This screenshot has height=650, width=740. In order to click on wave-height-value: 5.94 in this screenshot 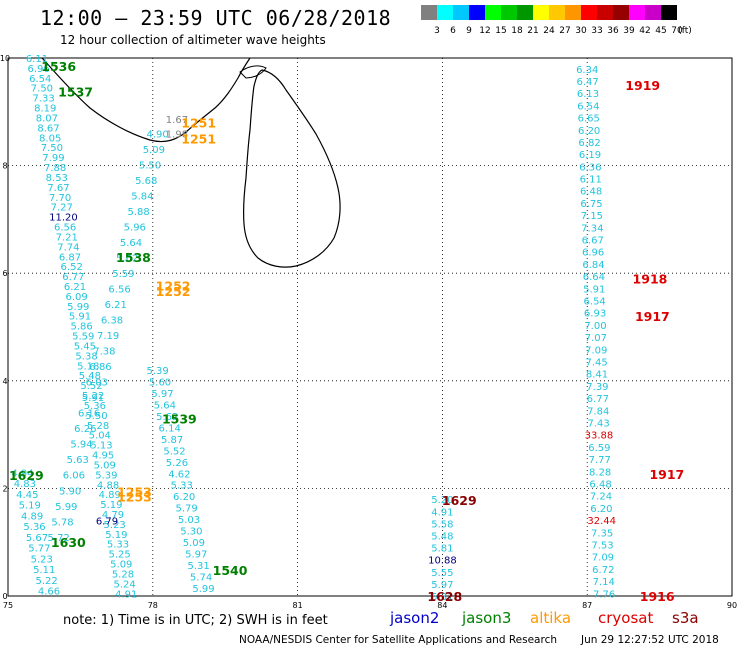, I will do `click(81, 445)`.